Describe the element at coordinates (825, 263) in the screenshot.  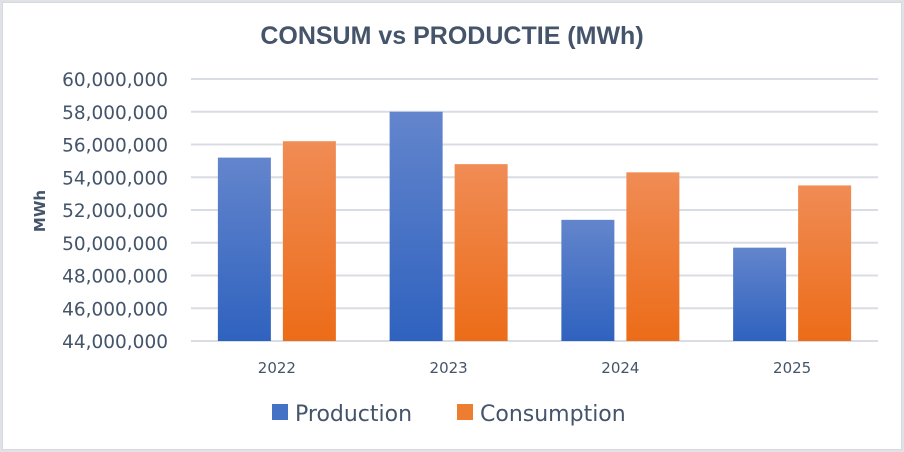
I see `bar-consumption-2025` at that location.